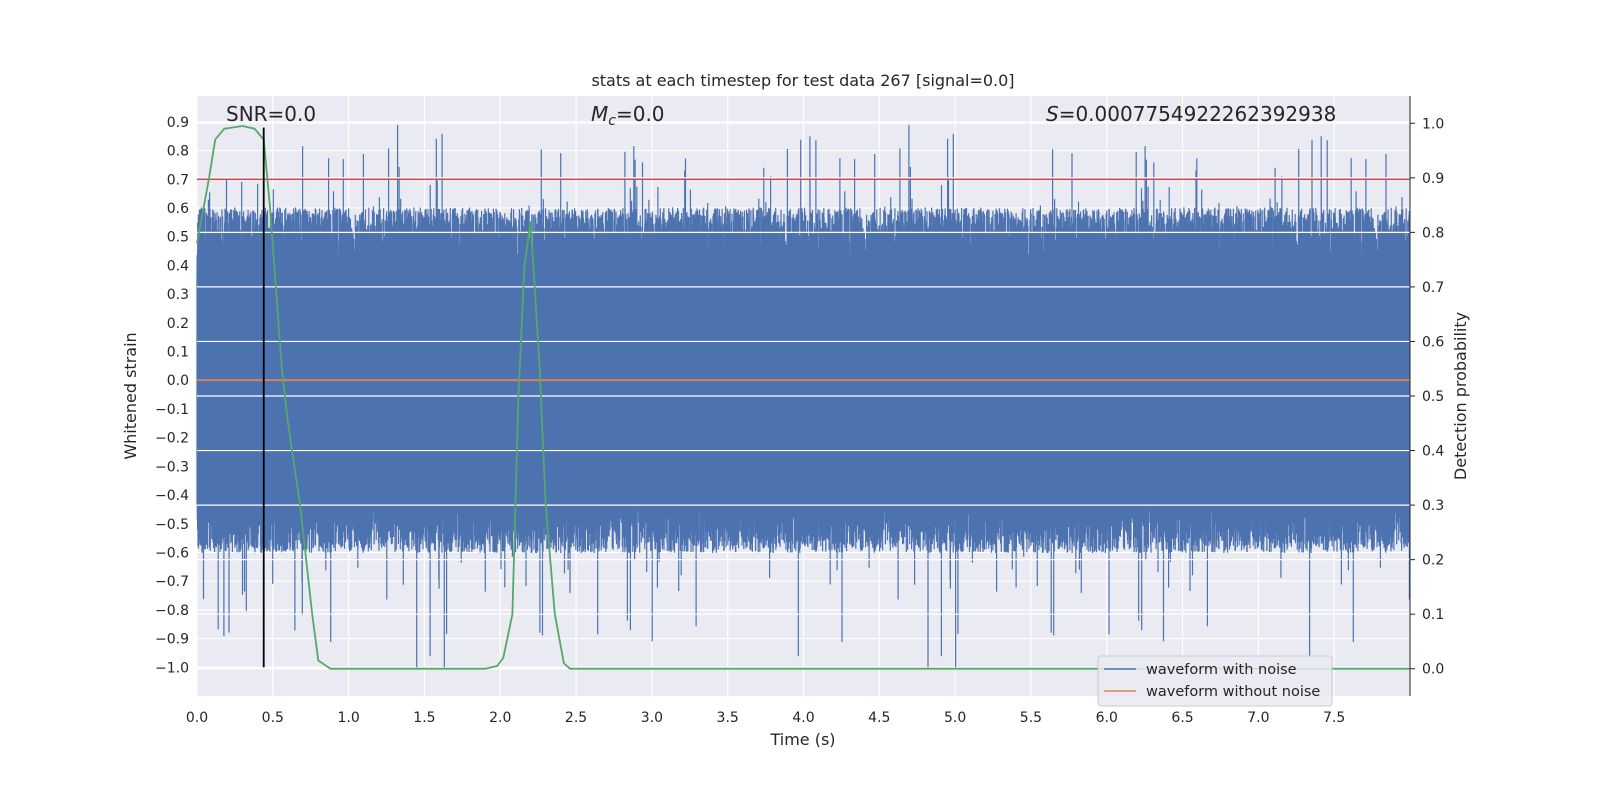  I want to click on x-tick-label: 1.0, so click(348, 718).